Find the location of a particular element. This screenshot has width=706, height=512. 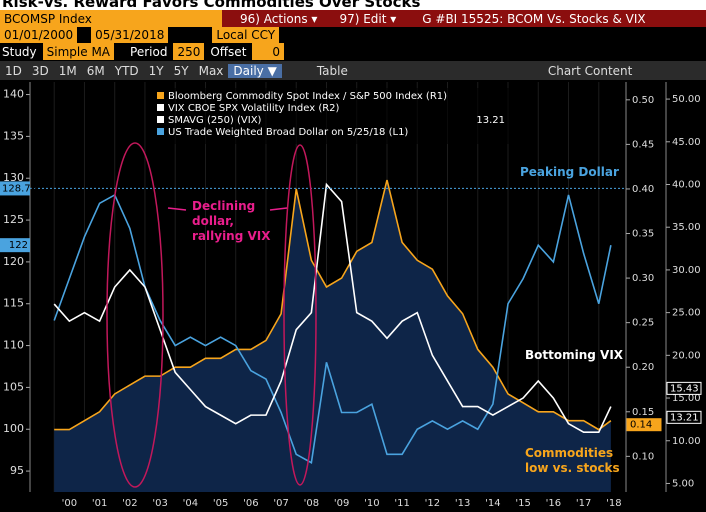

annotation: Commodities low vs. stocks is located at coordinates (572, 460).